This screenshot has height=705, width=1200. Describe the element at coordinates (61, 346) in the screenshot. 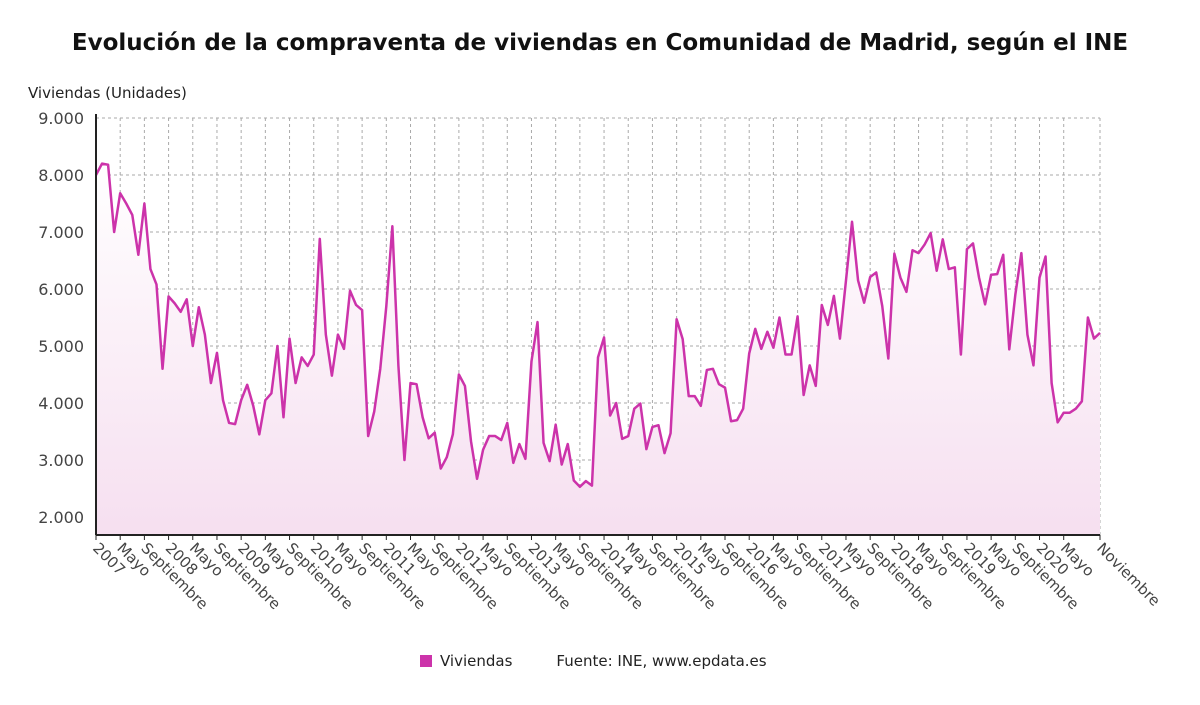

I see `y-tick-label: 5.000` at that location.